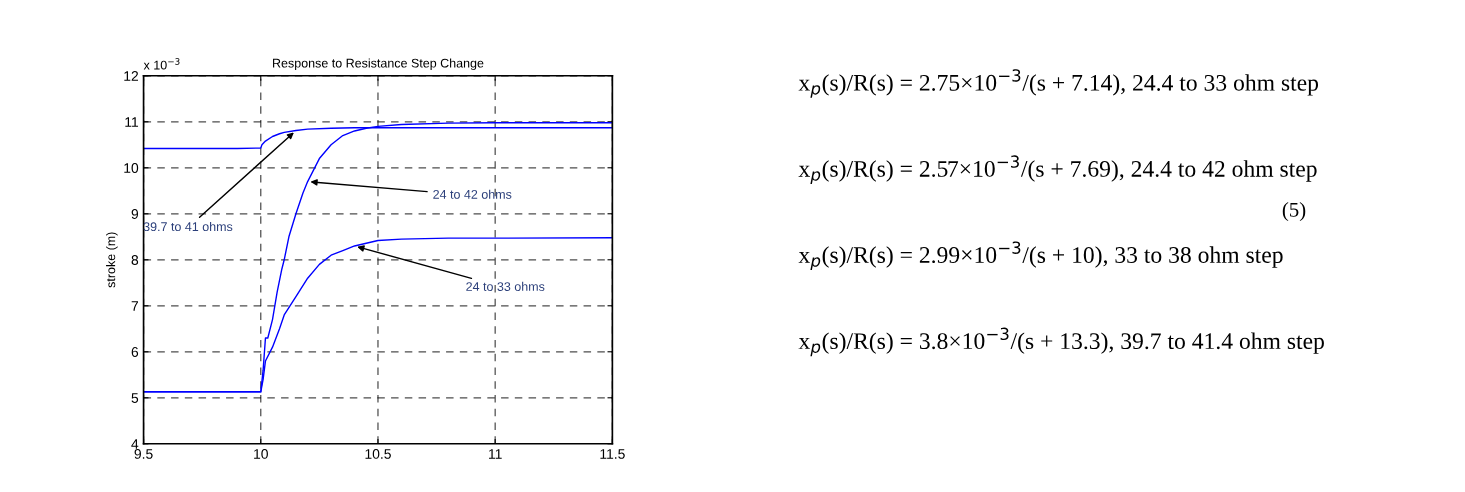 The height and width of the screenshot is (492, 1465). Describe the element at coordinates (131, 76) in the screenshot. I see `y-tick-label: 12` at that location.